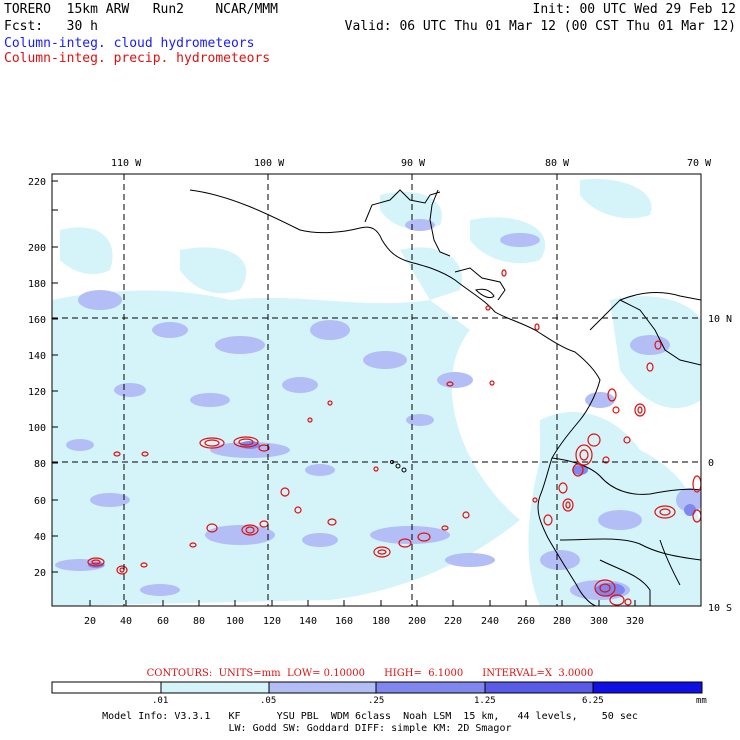 The height and width of the screenshot is (740, 740). I want to click on lon-label-90w: 90 W, so click(413, 163).